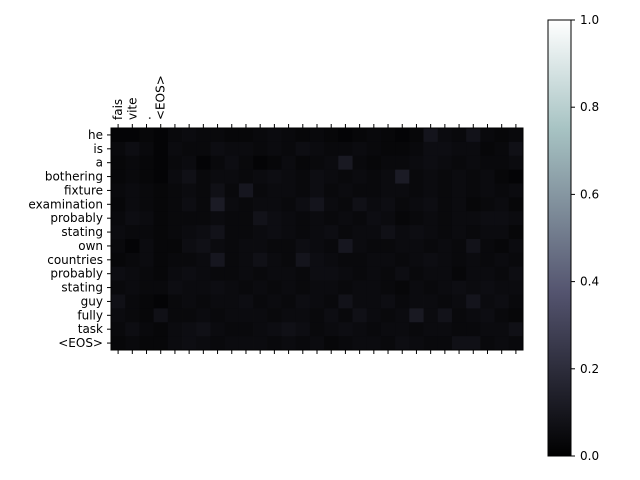 The image size is (640, 480). Describe the element at coordinates (76, 218) in the screenshot. I see `y-tick-label: probably` at that location.